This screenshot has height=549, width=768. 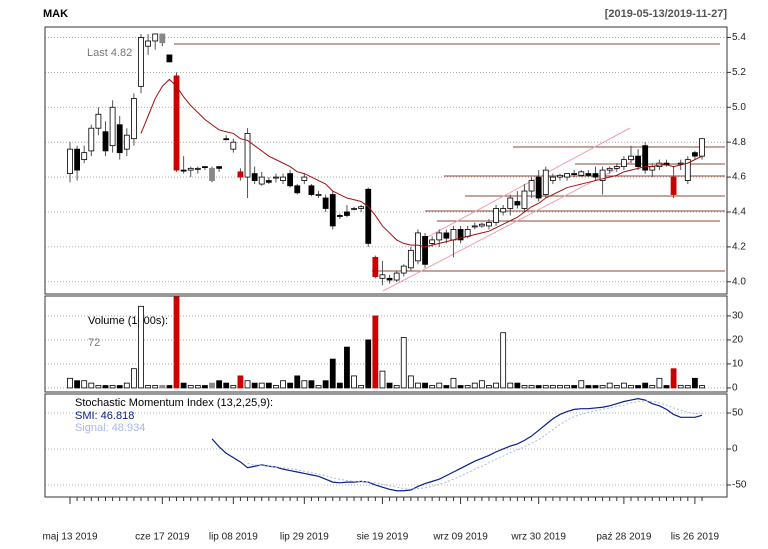 What do you see at coordinates (104, 416) in the screenshot?
I see `legend-entry: SMI: 46.818` at bounding box center [104, 416].